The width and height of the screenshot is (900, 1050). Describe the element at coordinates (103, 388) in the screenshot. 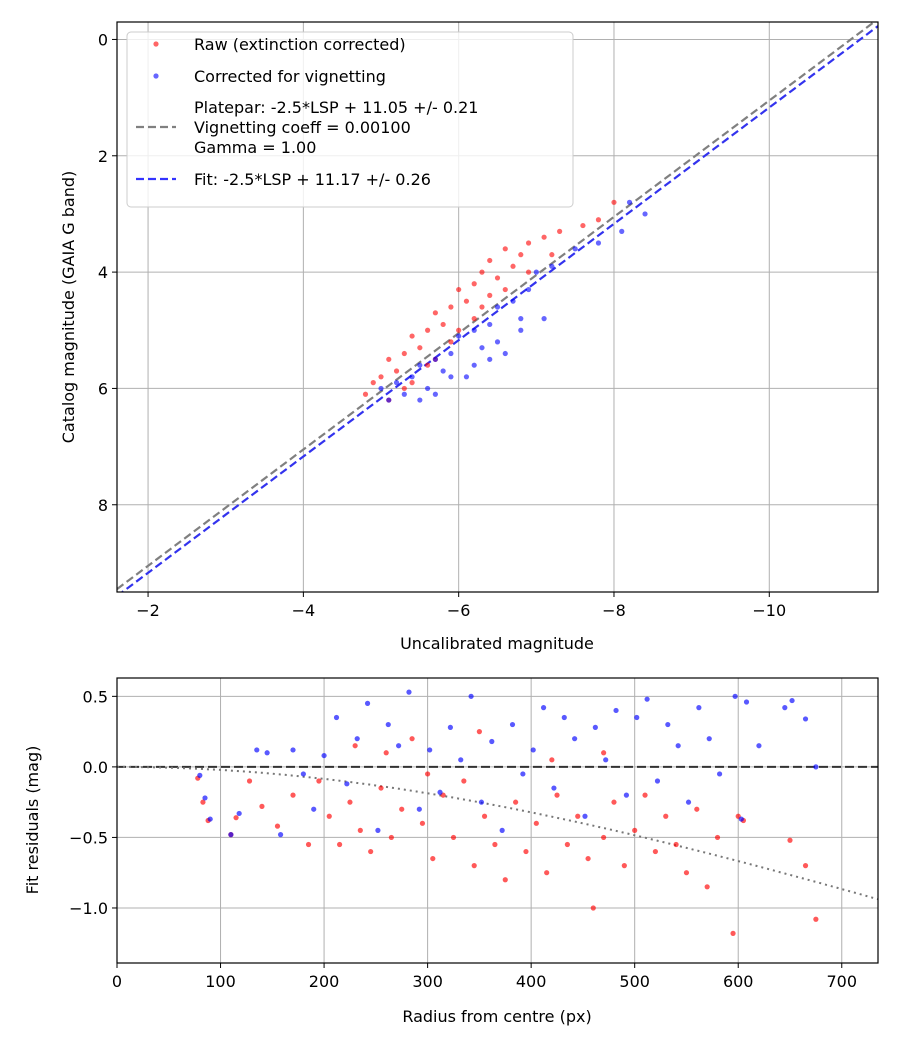

I see `y-tick-label: 6` at that location.